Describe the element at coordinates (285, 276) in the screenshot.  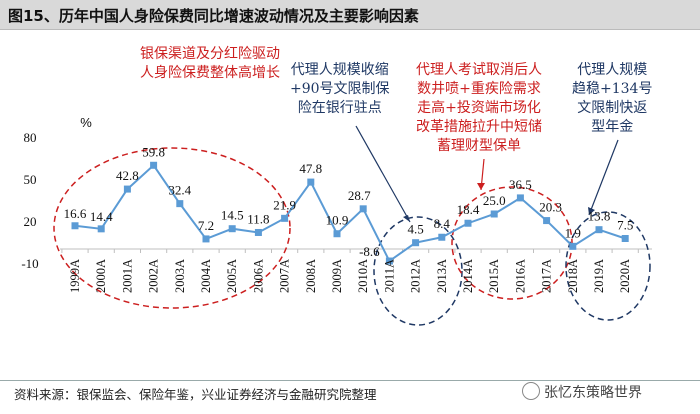
I see `x-tick-label: 2007A` at that location.